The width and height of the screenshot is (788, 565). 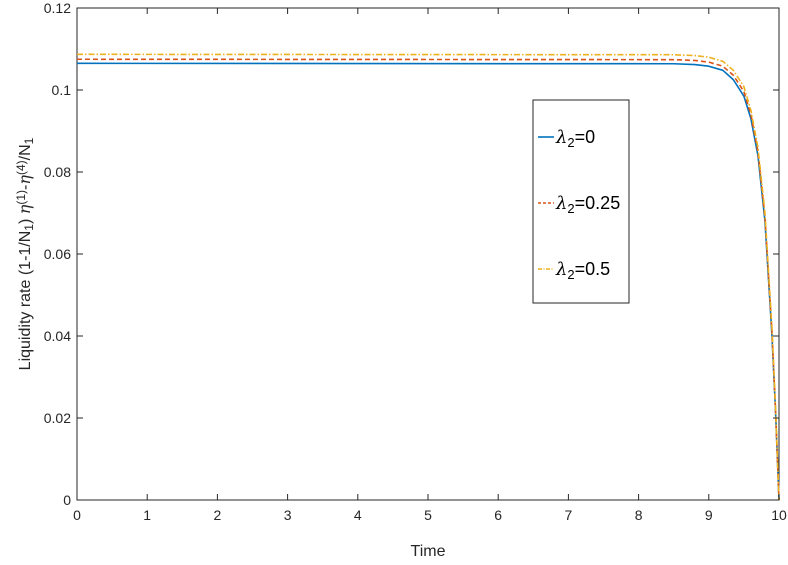 What do you see at coordinates (587, 204) in the screenshot?
I see `legend-label-1: λ2=0.25` at bounding box center [587, 204].